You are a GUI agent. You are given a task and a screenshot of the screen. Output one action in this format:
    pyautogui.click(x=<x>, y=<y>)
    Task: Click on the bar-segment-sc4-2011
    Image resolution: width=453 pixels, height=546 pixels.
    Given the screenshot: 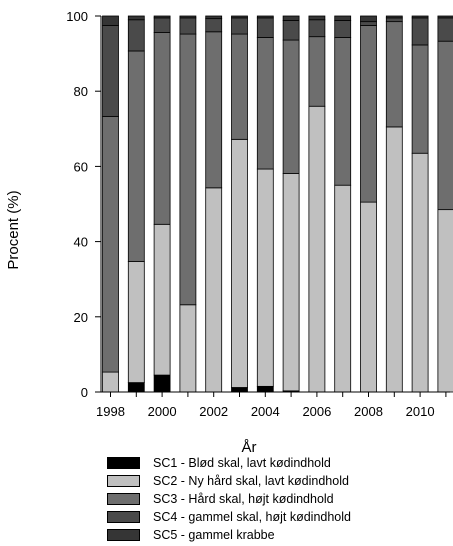 What is the action you would take?
    pyautogui.click(x=445, y=29)
    